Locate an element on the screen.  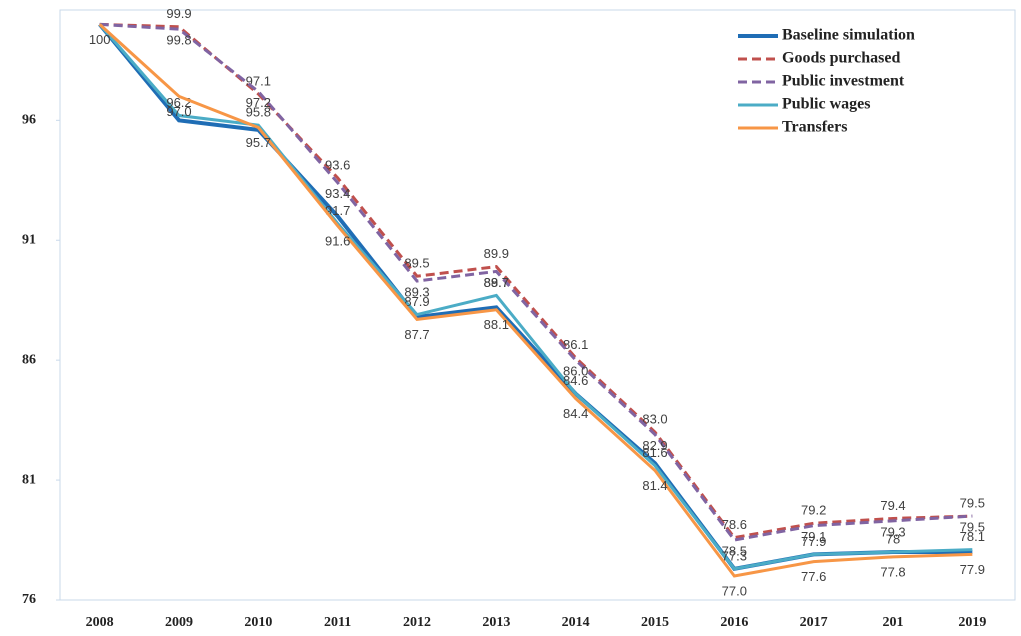
data-label: 78.1 is located at coordinates (972, 536).